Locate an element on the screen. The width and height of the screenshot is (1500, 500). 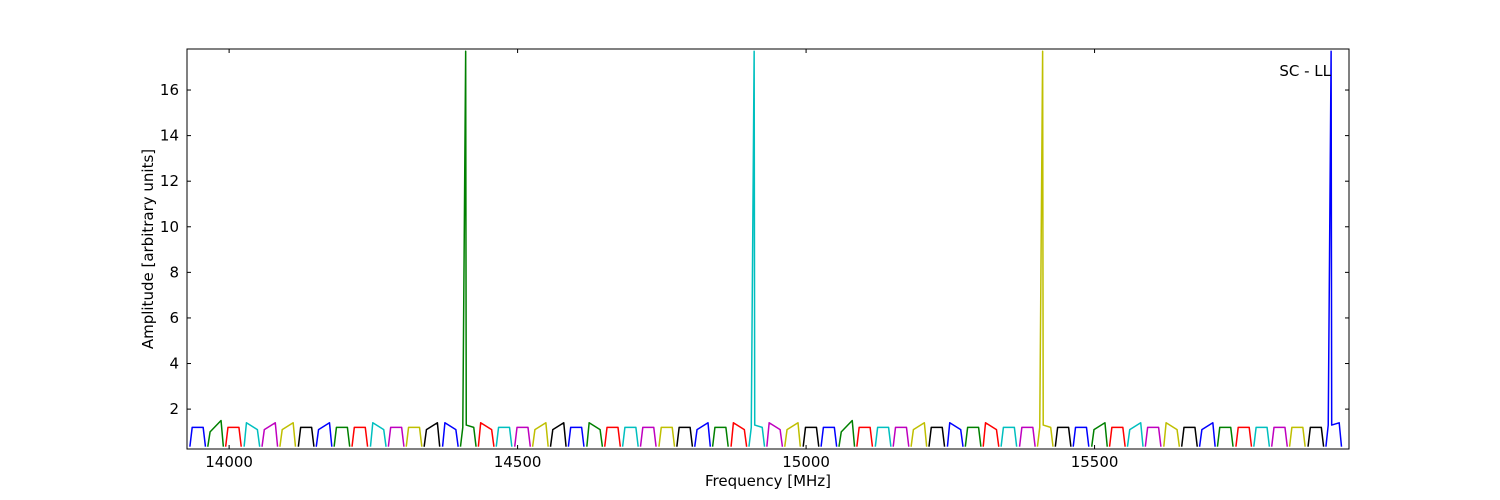
x-tick-label: 14000 is located at coordinates (229, 462).